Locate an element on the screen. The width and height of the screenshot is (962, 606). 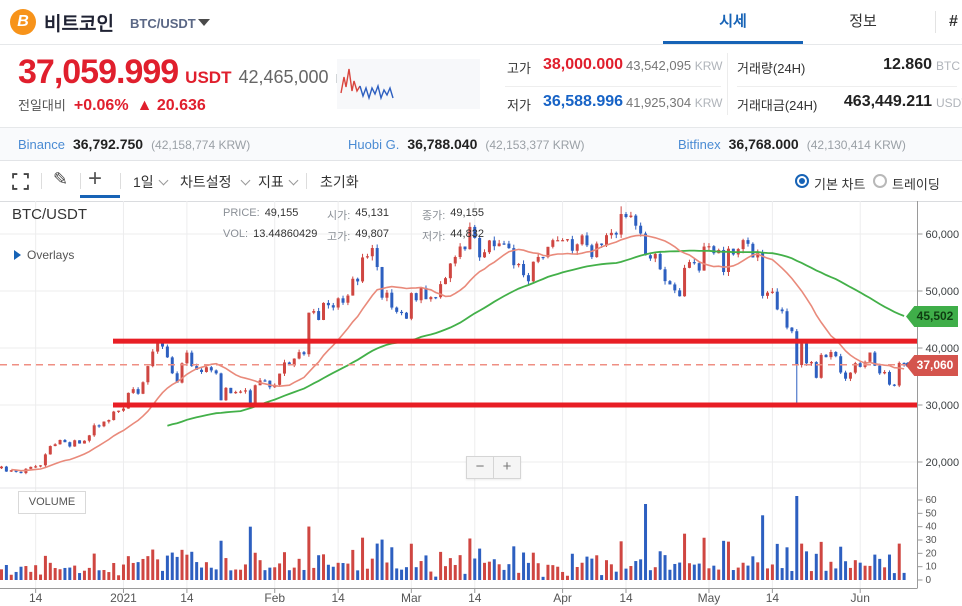
exchange-name: Huobi G. is located at coordinates (374, 144).